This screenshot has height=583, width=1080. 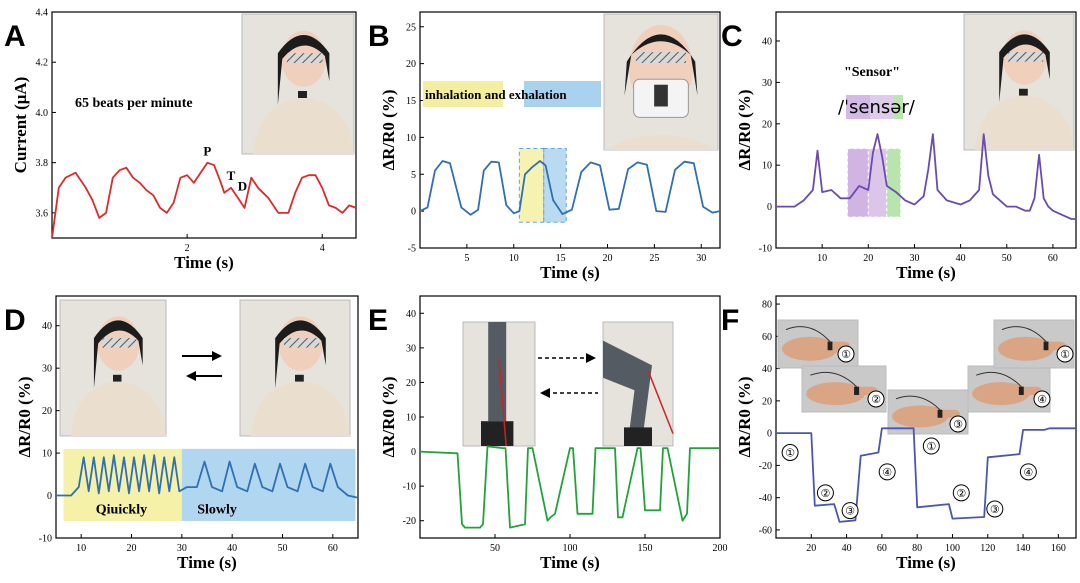 What do you see at coordinates (113, 368) in the screenshot?
I see `photo-head-front` at bounding box center [113, 368].